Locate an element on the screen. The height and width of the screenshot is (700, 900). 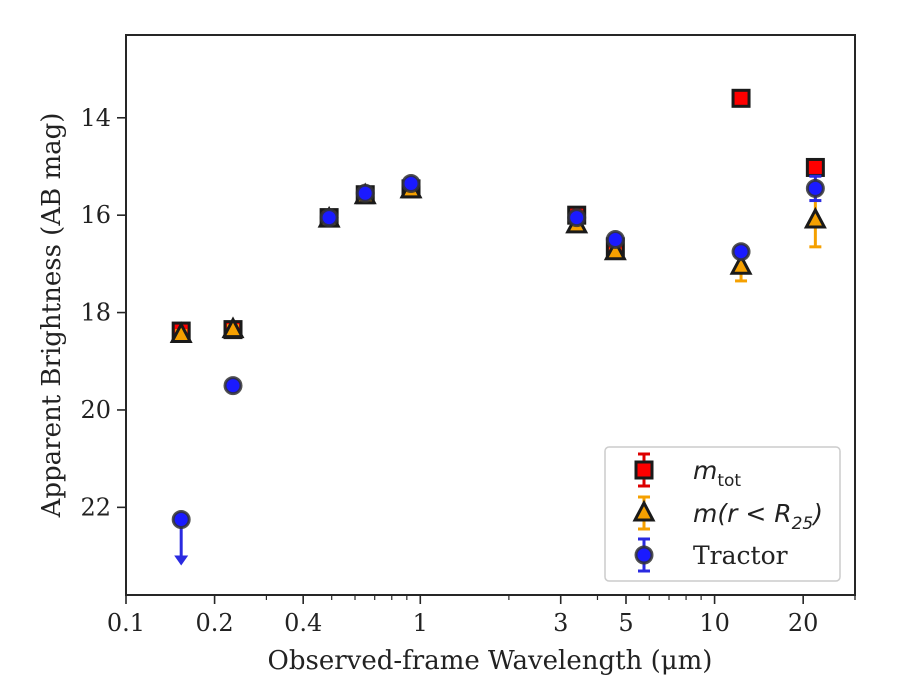
y-tick-label: 22 is located at coordinates (95, 507).